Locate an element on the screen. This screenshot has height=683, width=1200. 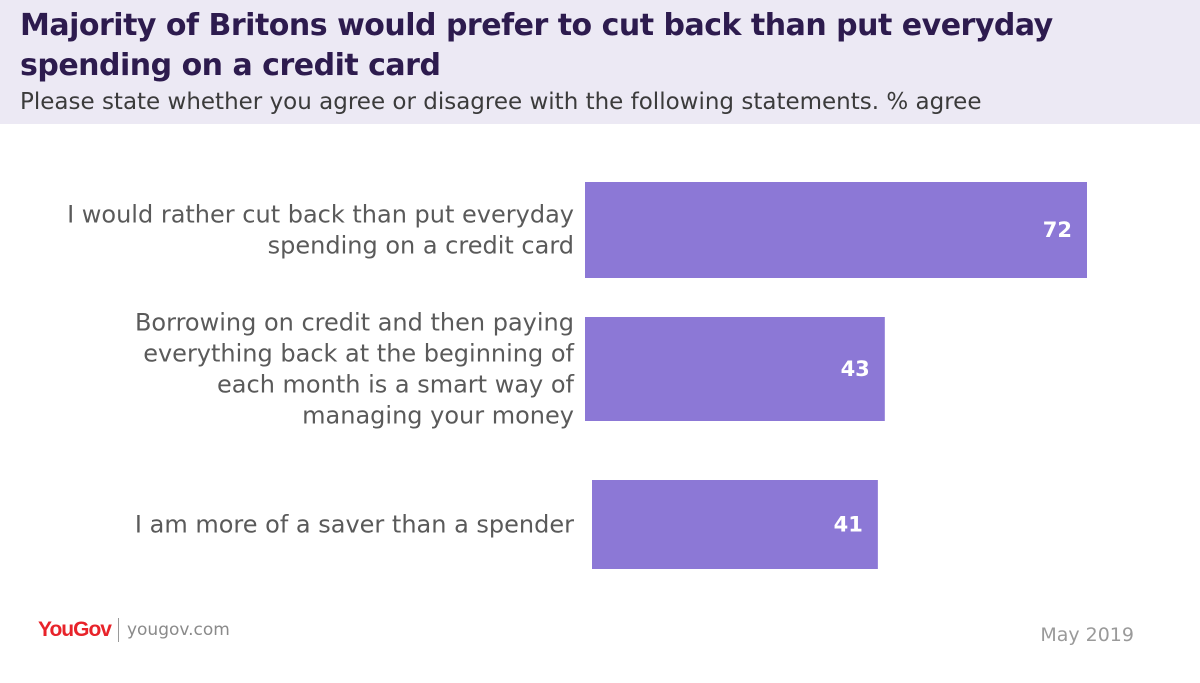
data-label-2: 43 is located at coordinates (855, 369).